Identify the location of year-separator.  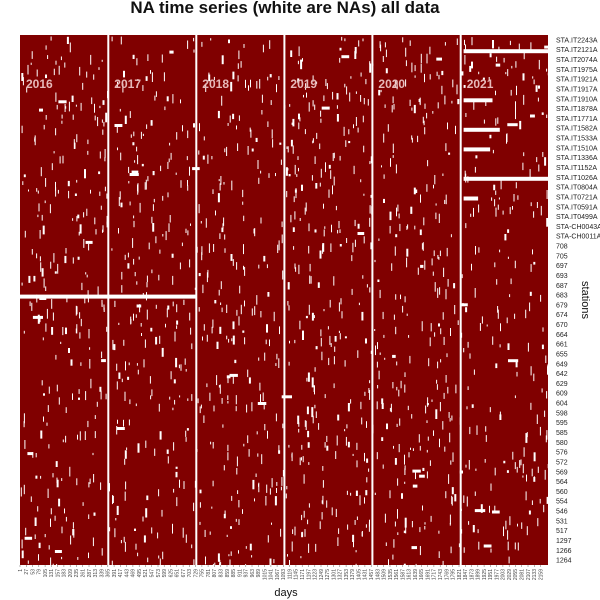
(372, 300).